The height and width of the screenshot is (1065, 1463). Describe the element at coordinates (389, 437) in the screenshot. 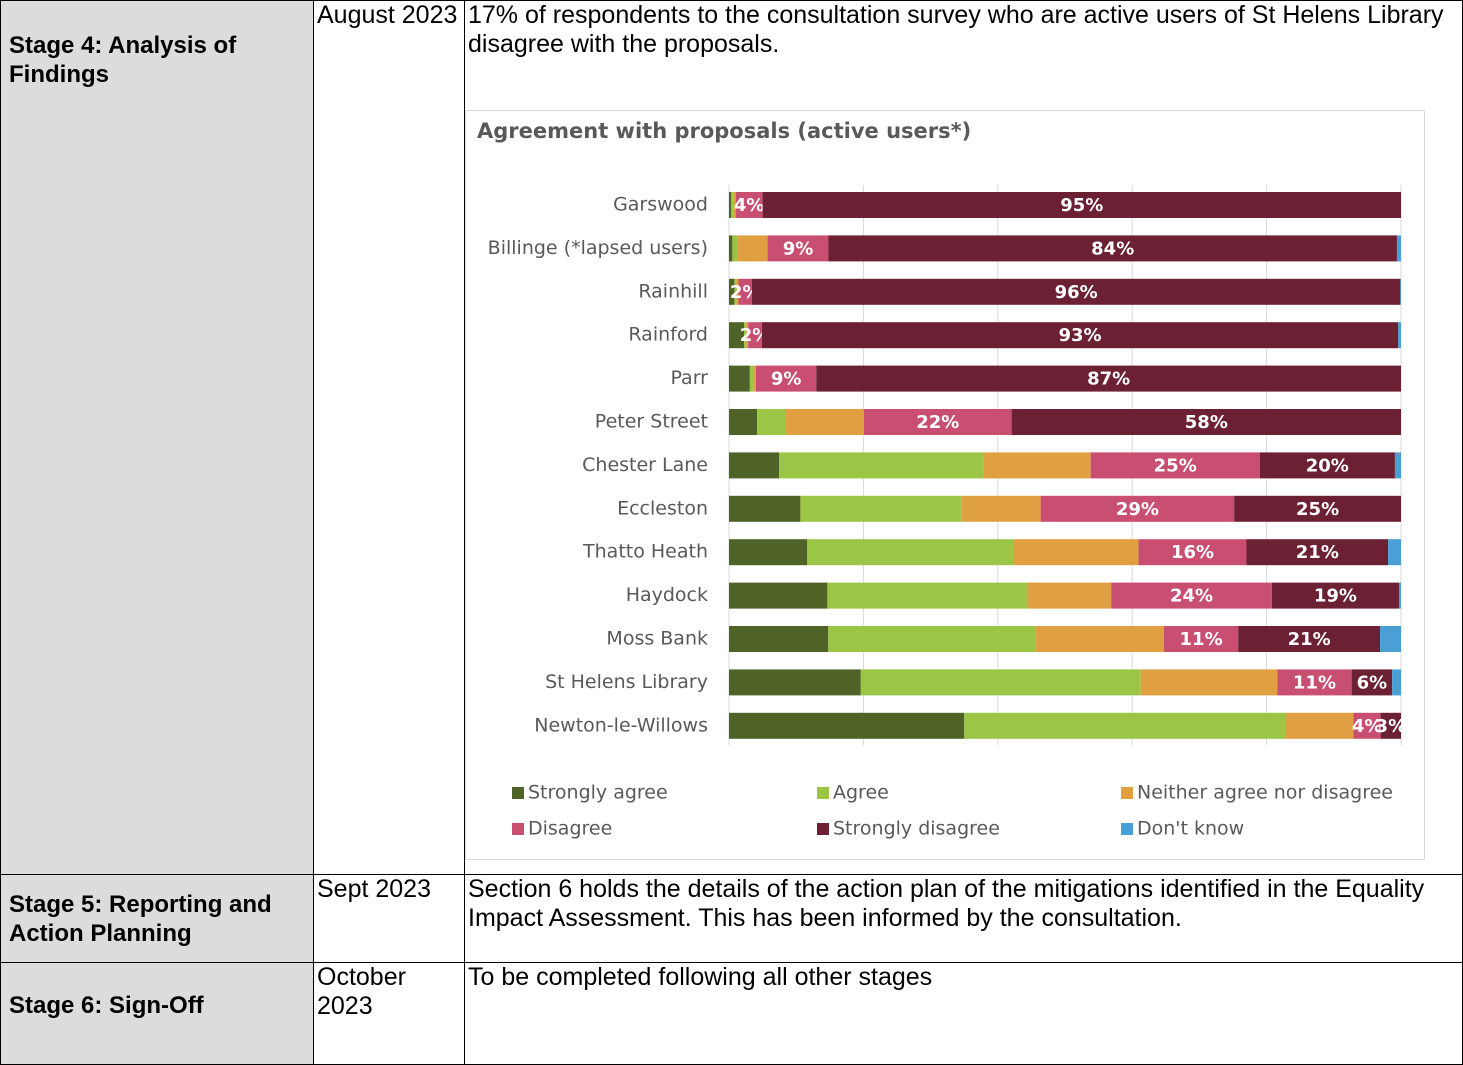

I see `date-cell: August 2023` at that location.